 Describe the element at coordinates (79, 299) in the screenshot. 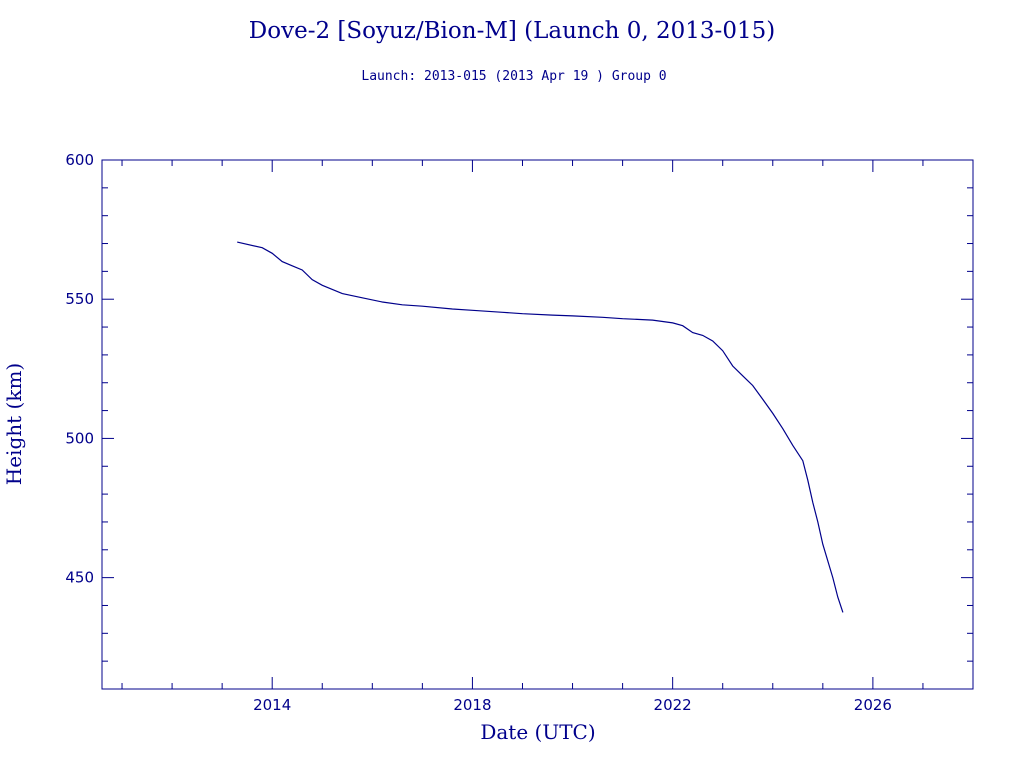

I see `y-tick-label: 550` at that location.